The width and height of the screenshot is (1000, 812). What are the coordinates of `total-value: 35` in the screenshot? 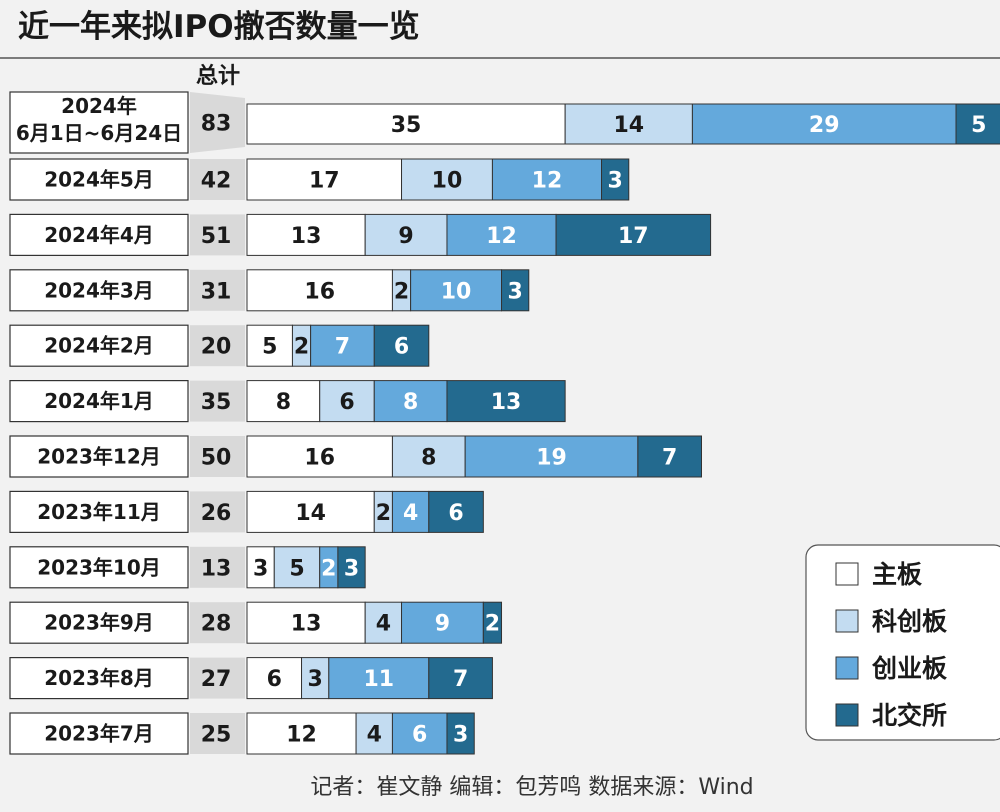 It's located at (216, 402).